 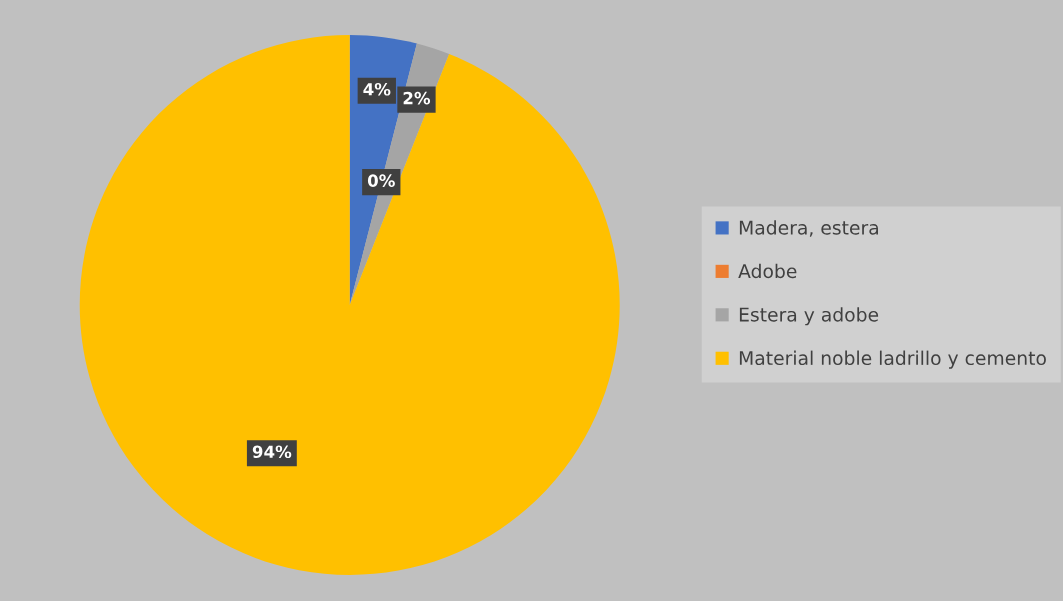 What do you see at coordinates (272, 452) in the screenshot?
I see `data-label: 94%` at bounding box center [272, 452].